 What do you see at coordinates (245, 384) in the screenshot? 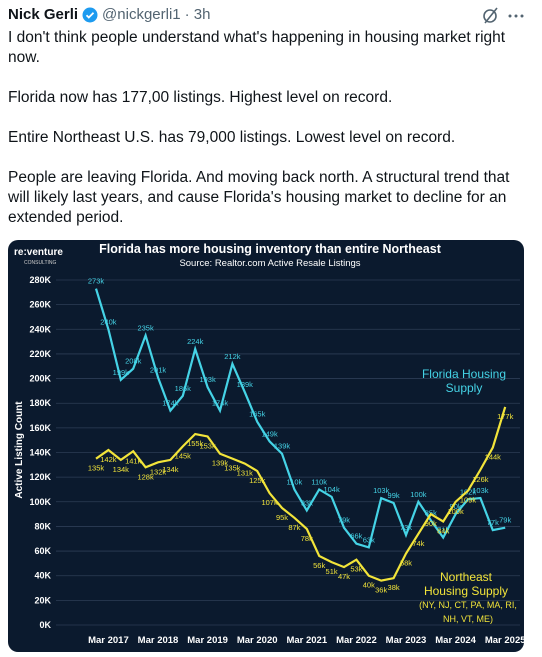
I see `value-label: 189k` at bounding box center [245, 384].